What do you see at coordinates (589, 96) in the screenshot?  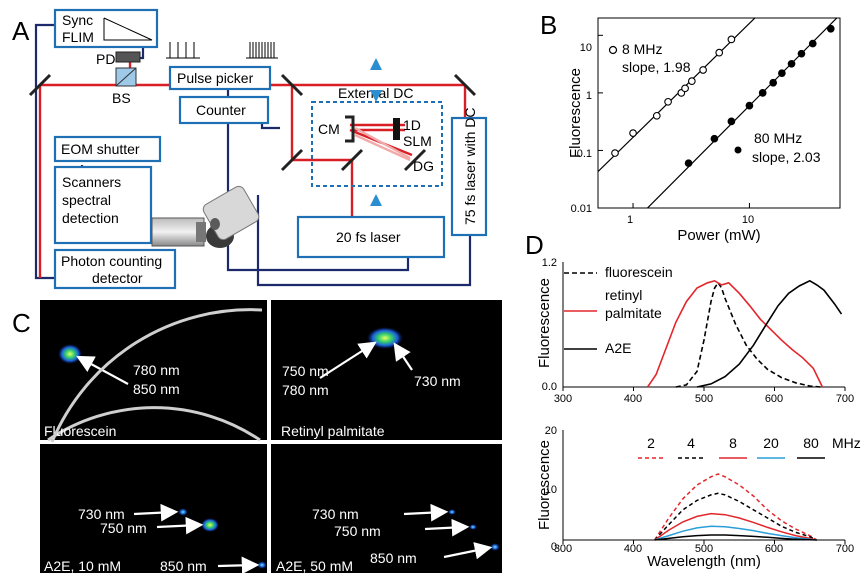 I see `chart-b-ytick-1: 1` at bounding box center [589, 96].